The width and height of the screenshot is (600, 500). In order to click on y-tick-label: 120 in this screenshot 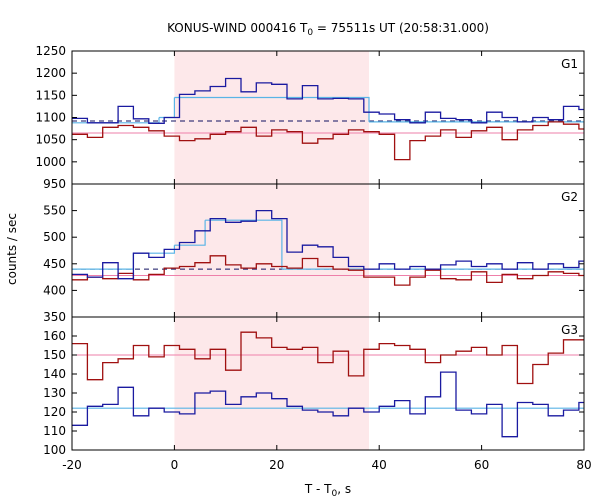, I will do `click(54, 412)`.